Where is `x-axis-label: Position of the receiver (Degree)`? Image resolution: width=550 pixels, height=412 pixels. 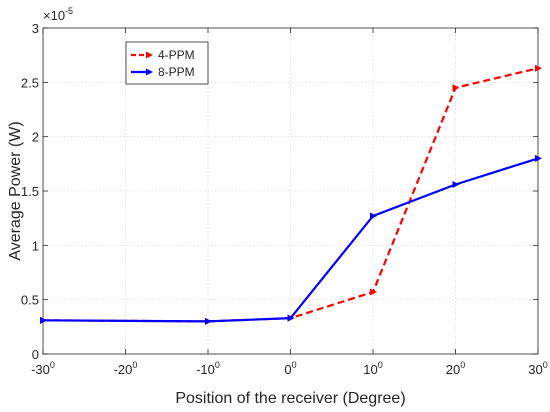
x-axis-label: Position of the receiver (Degree) is located at coordinates (290, 398).